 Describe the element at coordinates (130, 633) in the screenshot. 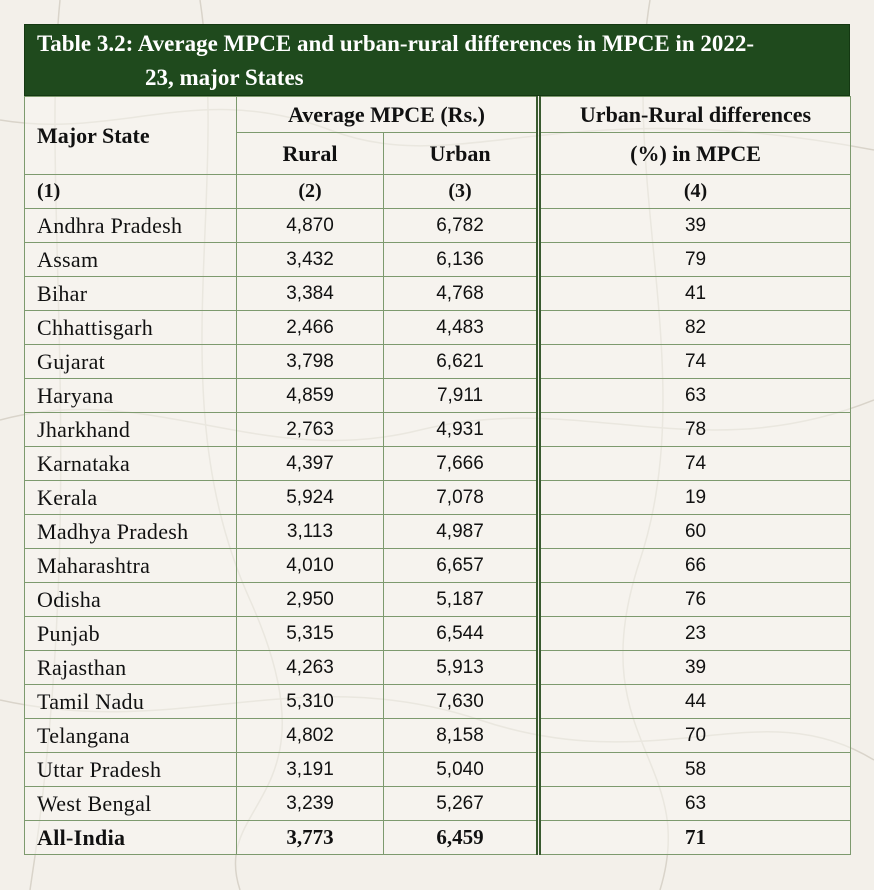

I see `cell-state: Punjab` at that location.